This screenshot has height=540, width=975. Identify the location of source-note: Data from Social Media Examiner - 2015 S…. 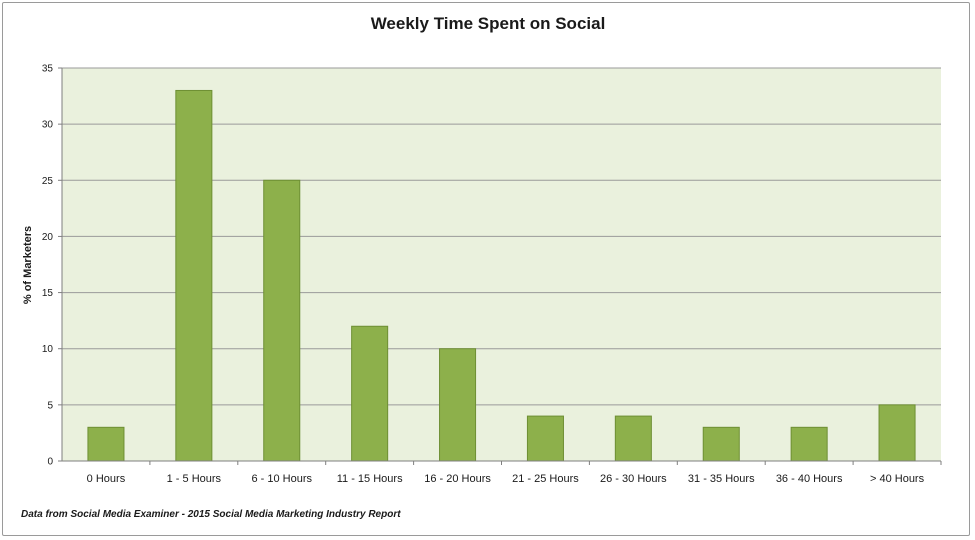
(211, 514).